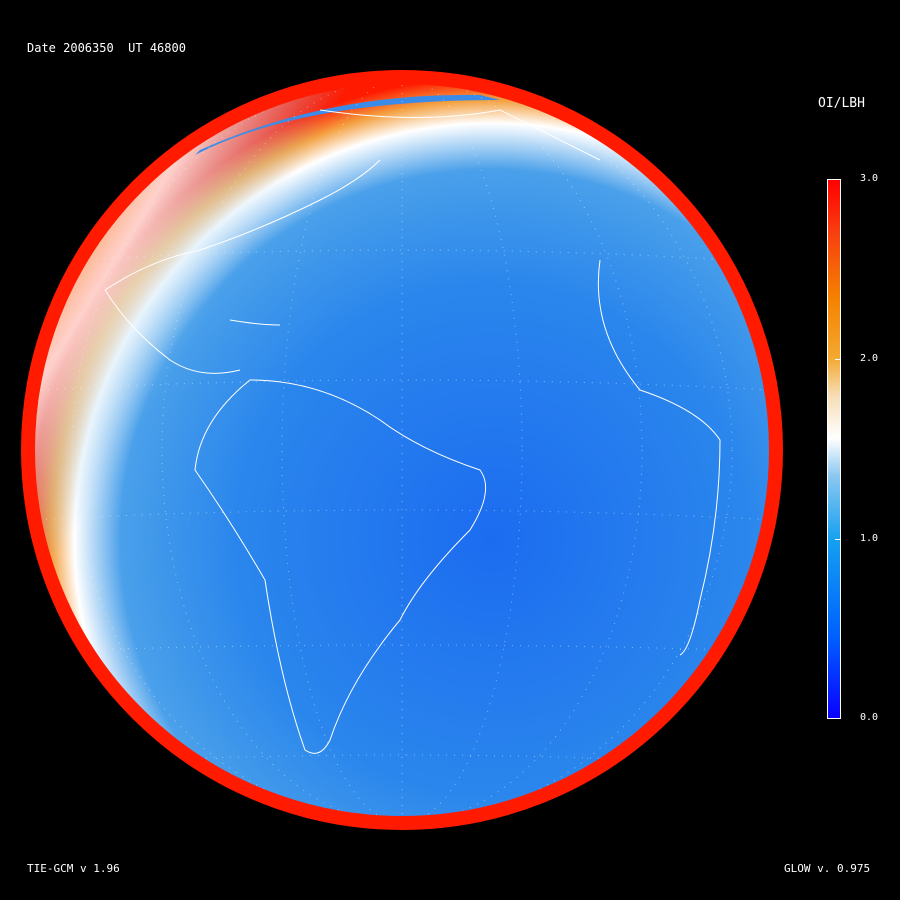  Describe the element at coordinates (869, 538) in the screenshot. I see `colorbar-tick-label: 1.0` at that location.